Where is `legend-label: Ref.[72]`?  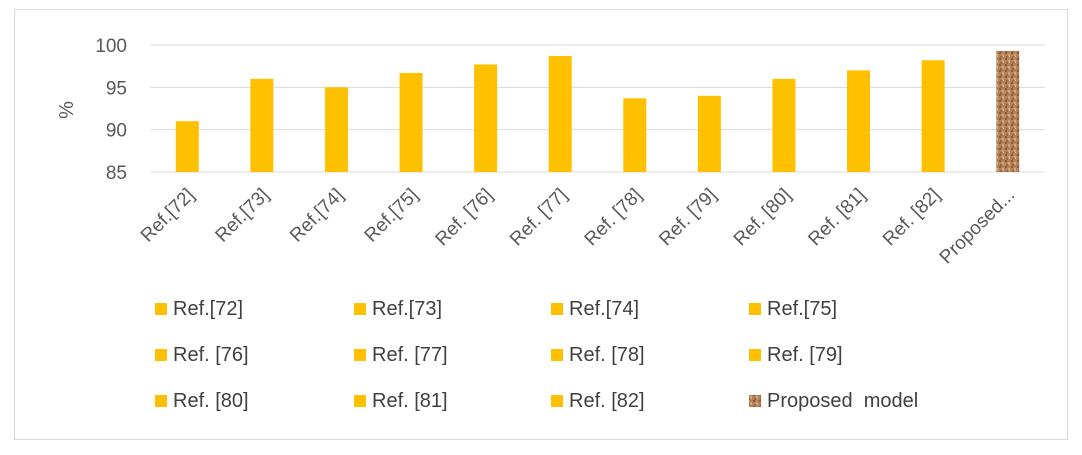
legend-label: Ref.[72] is located at coordinates (208, 309).